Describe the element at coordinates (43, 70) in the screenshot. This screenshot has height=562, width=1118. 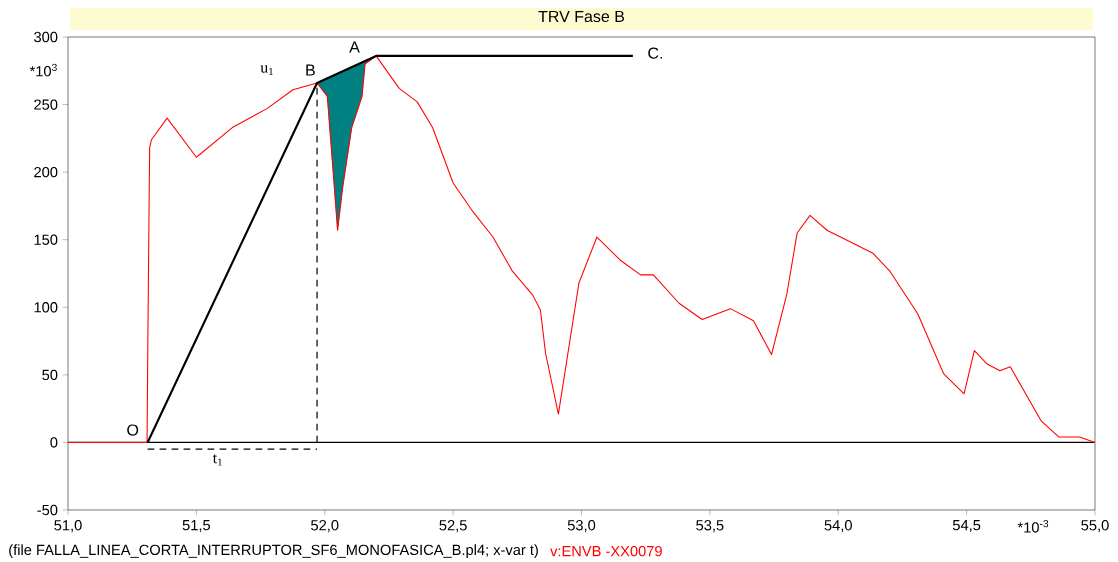
I see `text: *10$^{3}$` at that location.